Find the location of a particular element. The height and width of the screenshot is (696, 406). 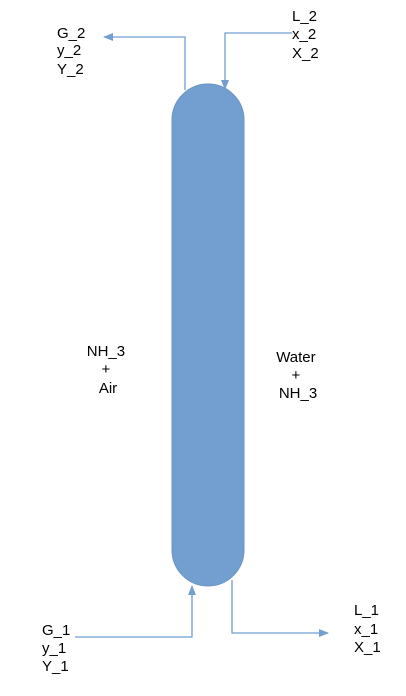

gas-phase-label: NH_3 + Air is located at coordinates (108, 370).